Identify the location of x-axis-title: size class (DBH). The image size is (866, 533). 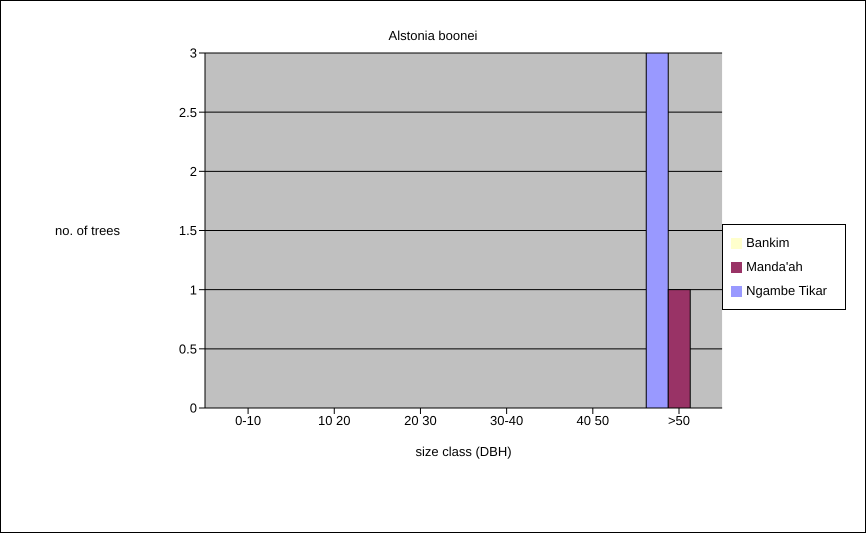
(464, 451).